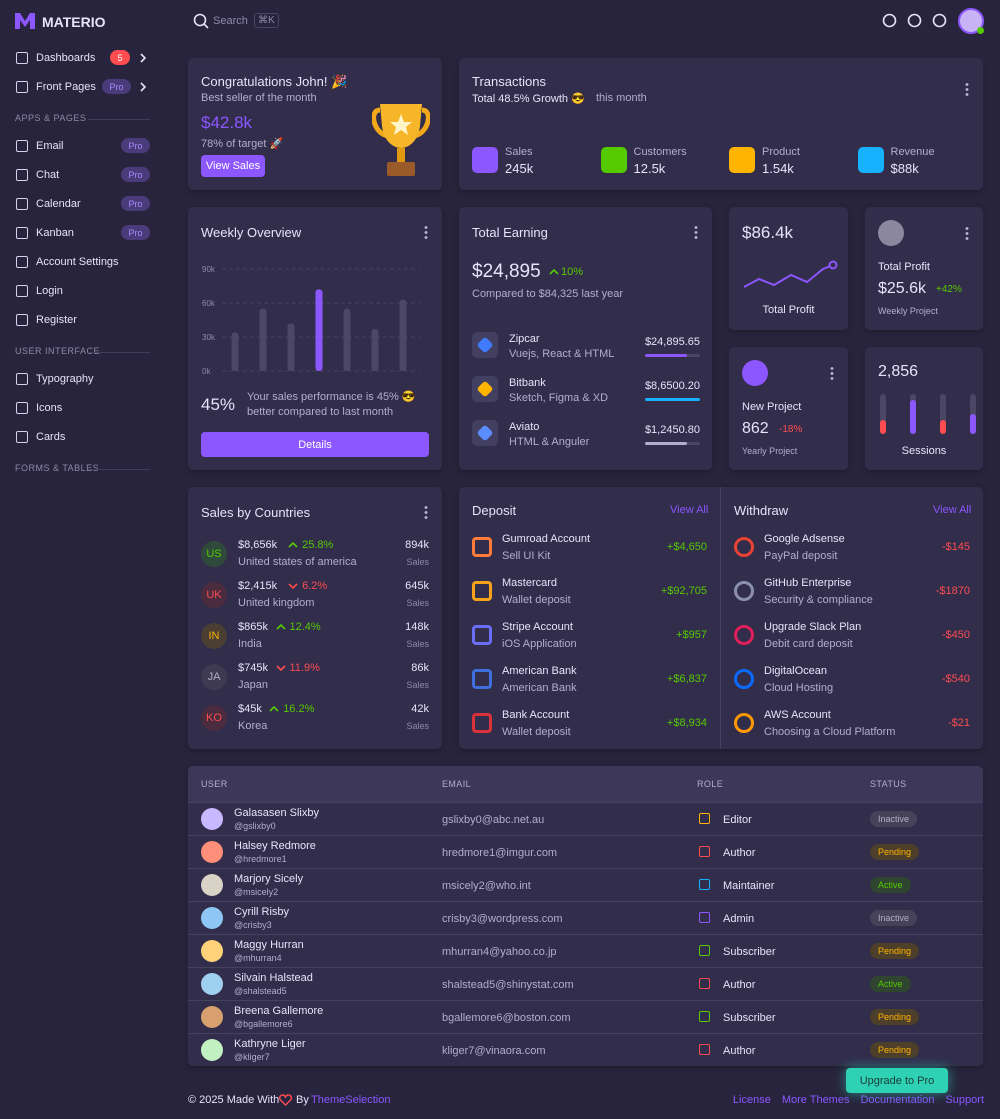 The height and width of the screenshot is (1119, 1000). What do you see at coordinates (85, 232) in the screenshot?
I see `nav-item: Kanban Pro` at bounding box center [85, 232].